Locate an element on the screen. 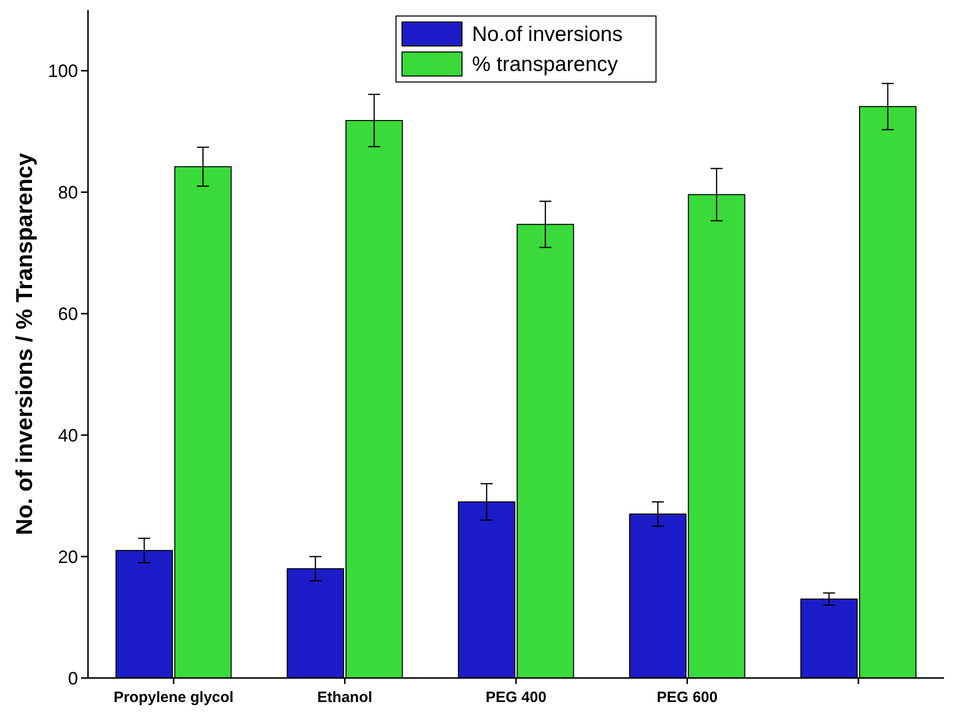 The width and height of the screenshot is (960, 722). y-tick-label: 40 is located at coordinates (68, 435).